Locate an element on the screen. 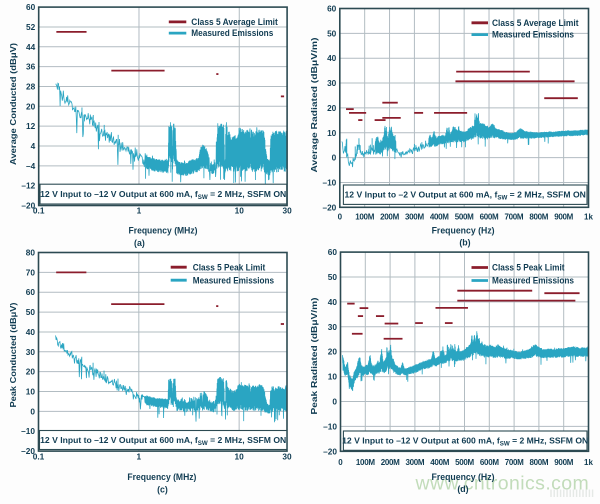 Image resolution: width=600 pixels, height=504 pixels. svg-text: Peak Radiated (dBμV/m) is located at coordinates (314, 355).